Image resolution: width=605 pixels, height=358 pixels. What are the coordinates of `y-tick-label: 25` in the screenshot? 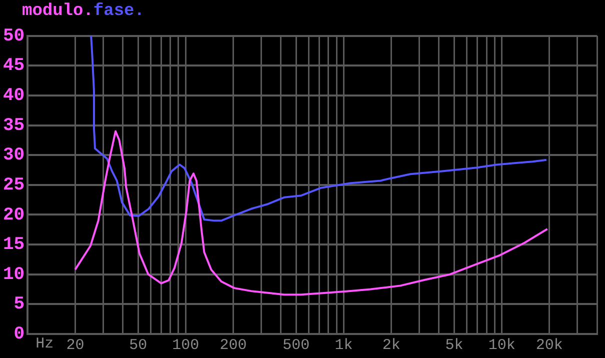 It's located at (13, 185).